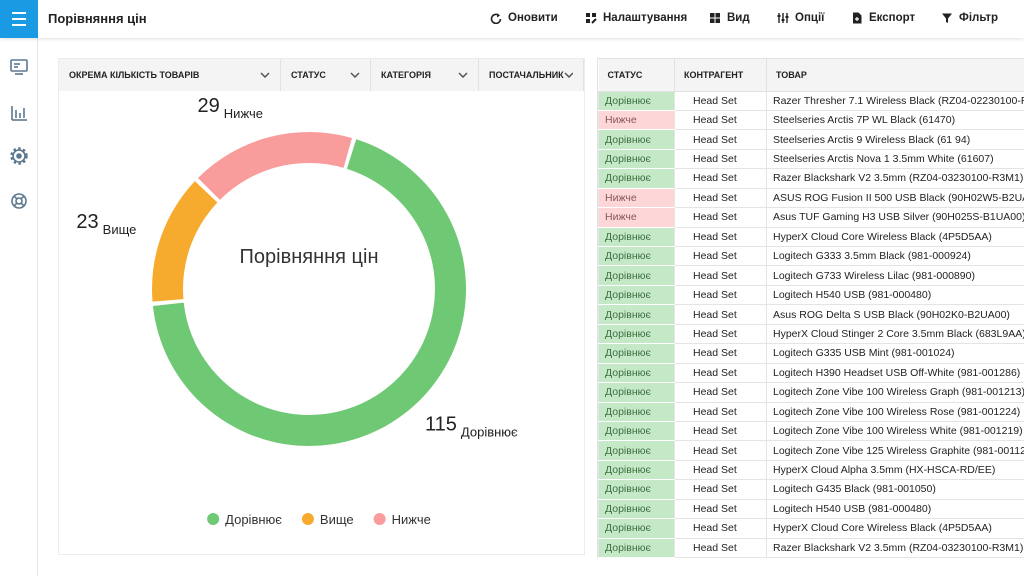  I want to click on legend-item: Нижче, so click(402, 519).